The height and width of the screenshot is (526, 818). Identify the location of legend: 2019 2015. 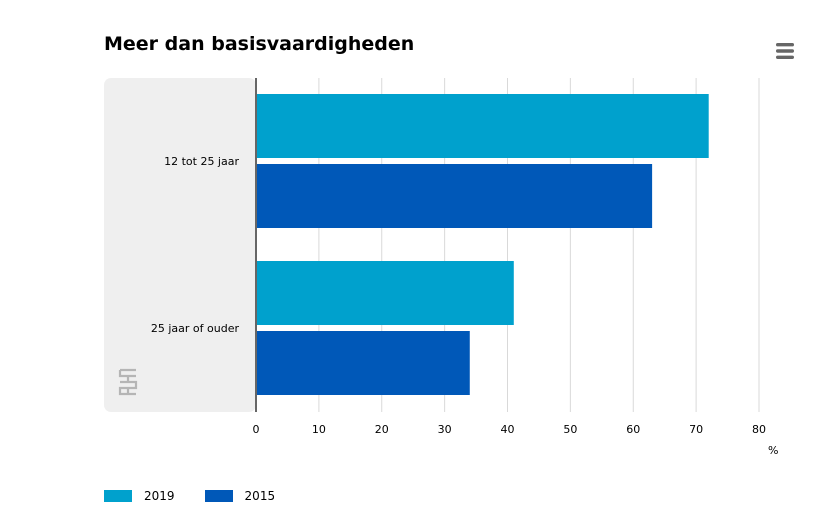
(204, 496).